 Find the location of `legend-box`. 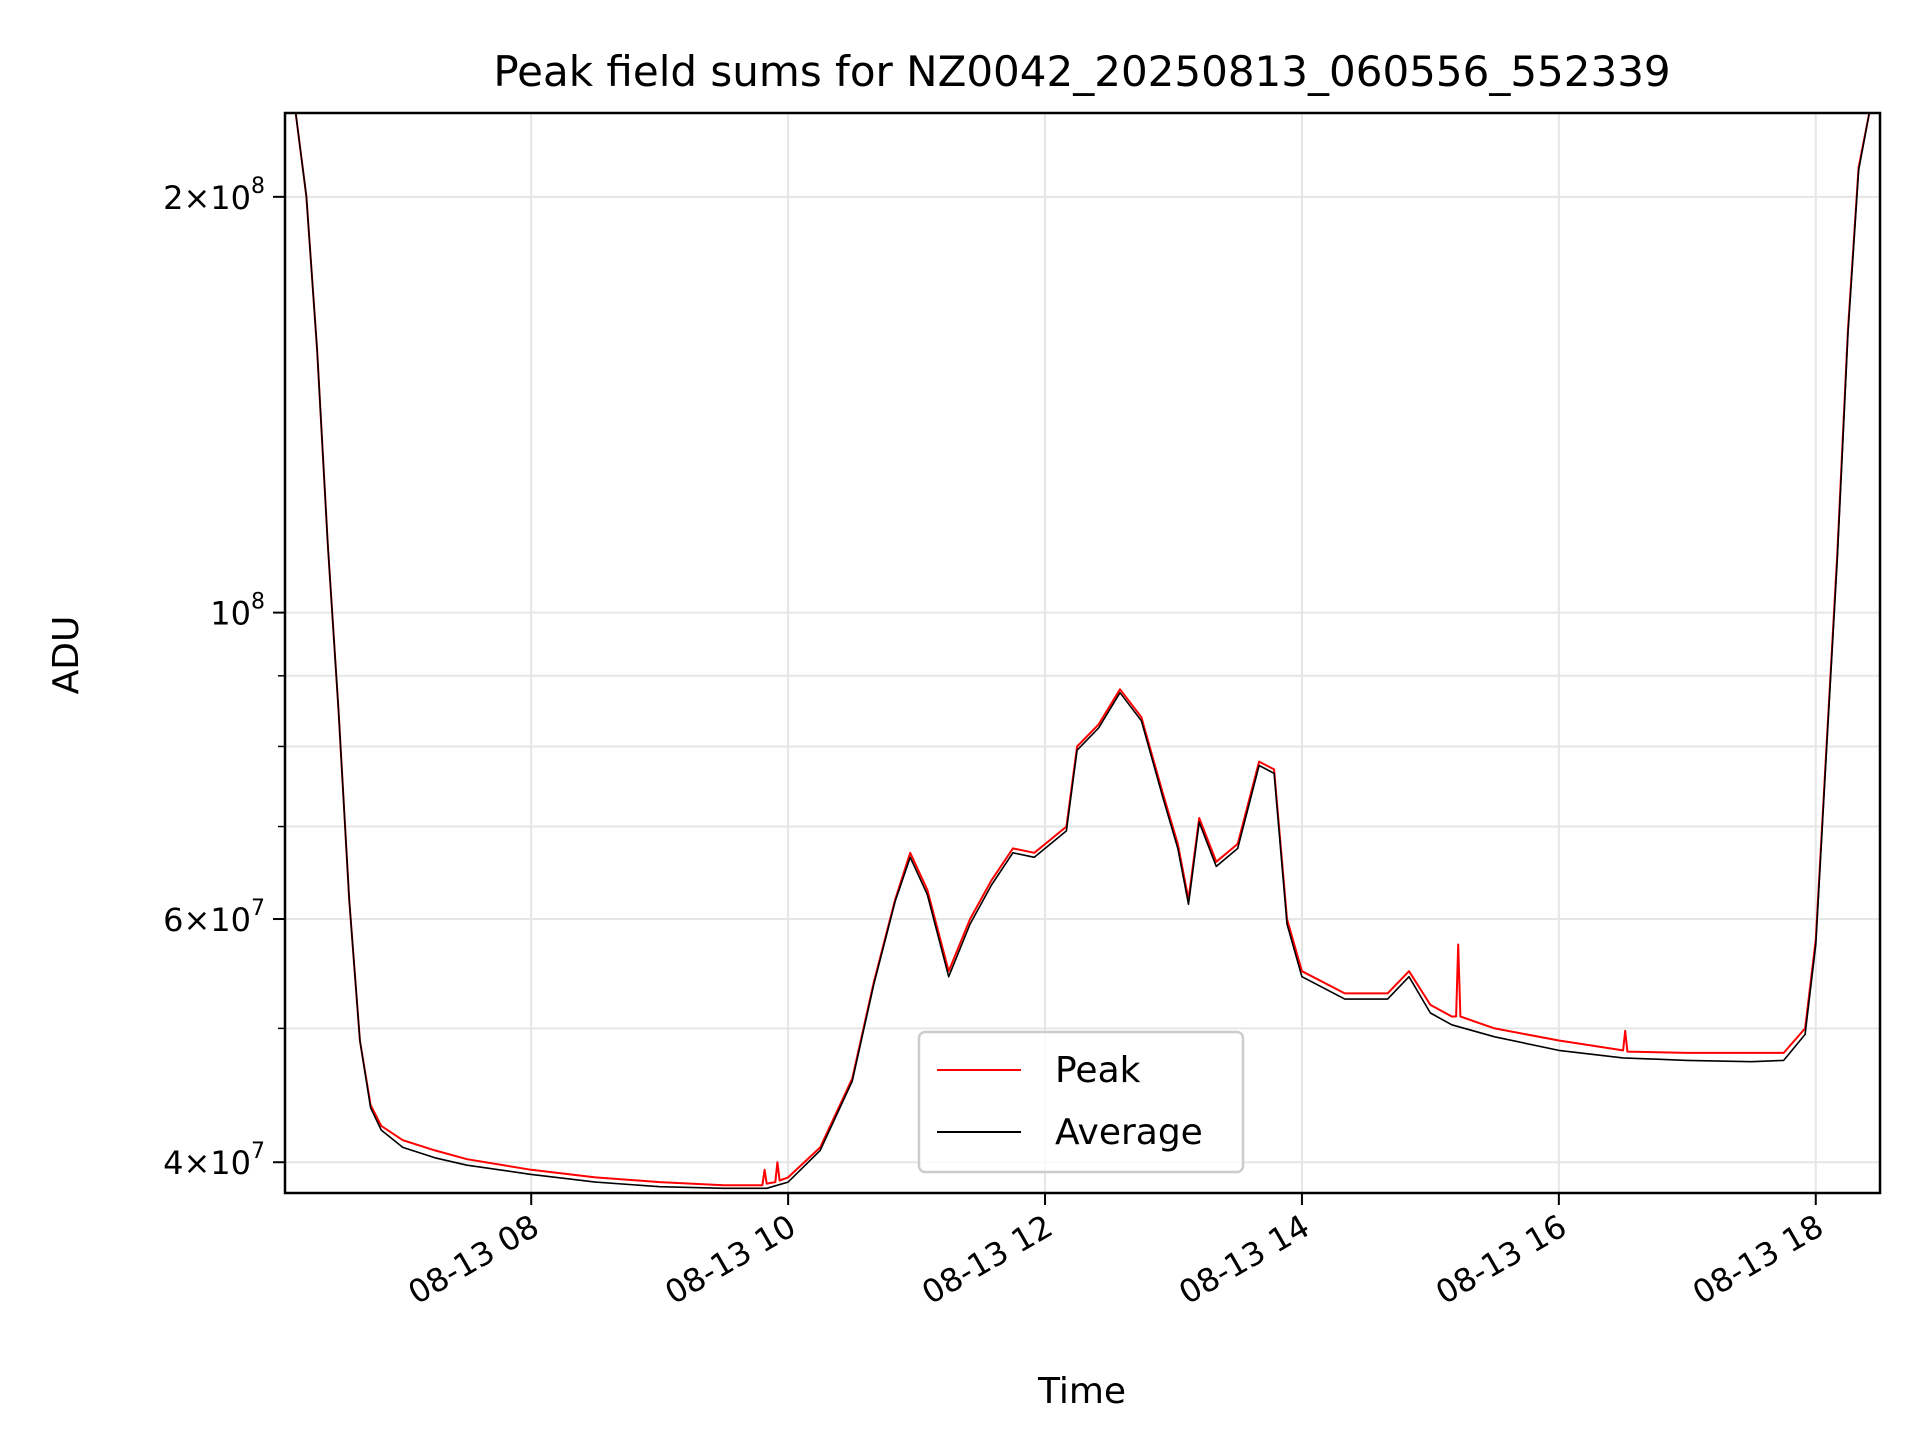

legend-box is located at coordinates (1081, 1102).